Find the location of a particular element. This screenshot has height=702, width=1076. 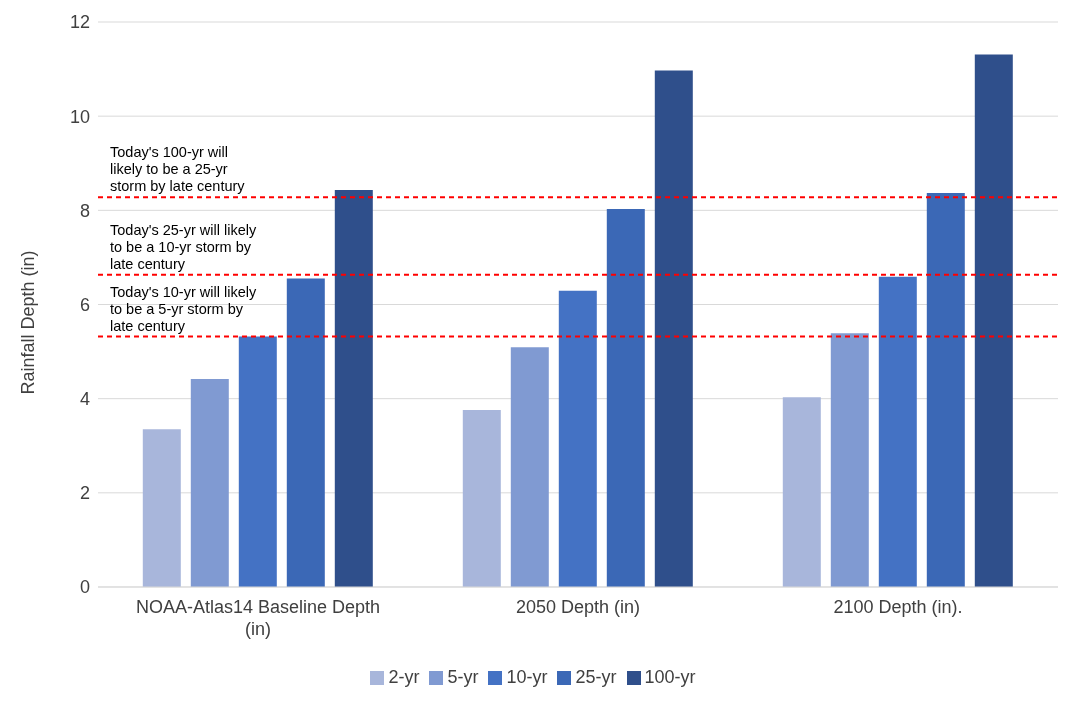

legend-label: 100-yr is located at coordinates (670, 677).